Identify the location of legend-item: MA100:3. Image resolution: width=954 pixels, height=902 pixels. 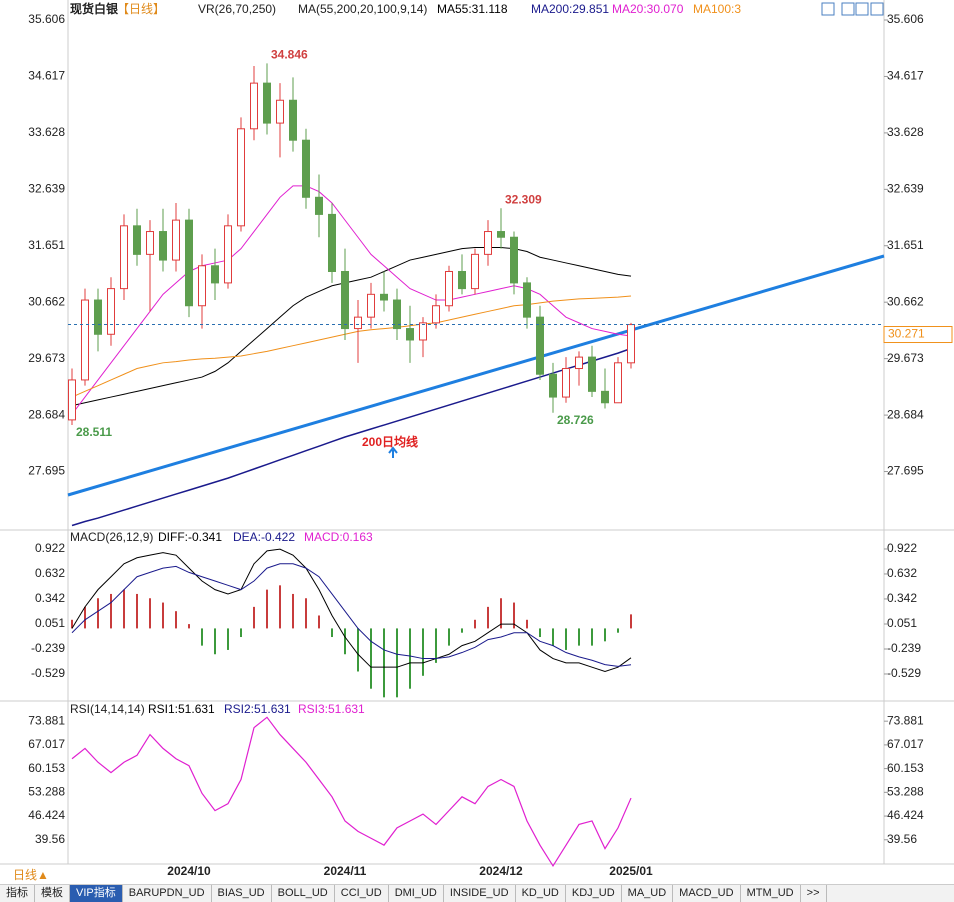
(717, 9).